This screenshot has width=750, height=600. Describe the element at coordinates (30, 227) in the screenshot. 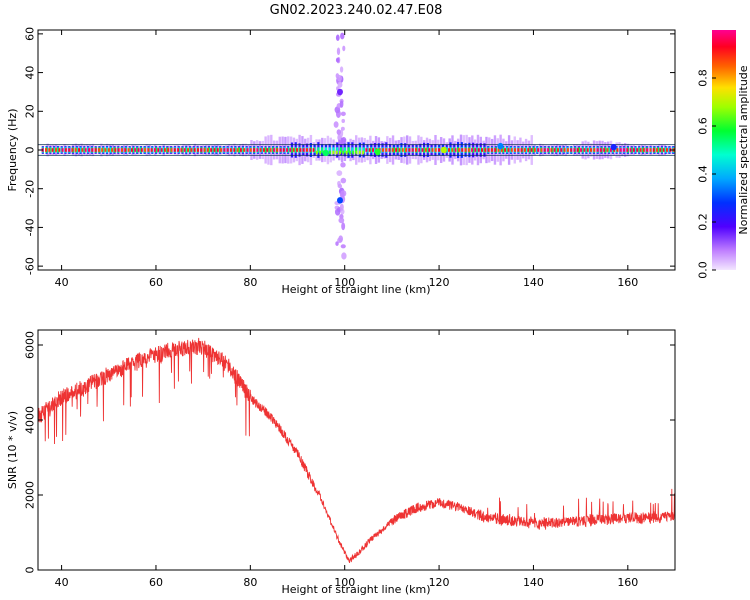

I see `spectrogram-ytick-label: -40` at that location.